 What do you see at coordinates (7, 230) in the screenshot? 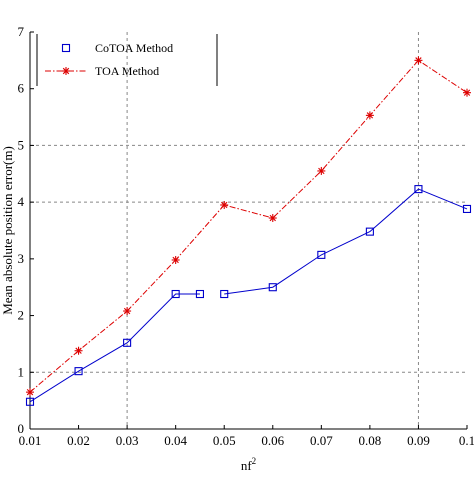
I see `y-axis-label: Mean absolute position error(m)` at bounding box center [7, 230].